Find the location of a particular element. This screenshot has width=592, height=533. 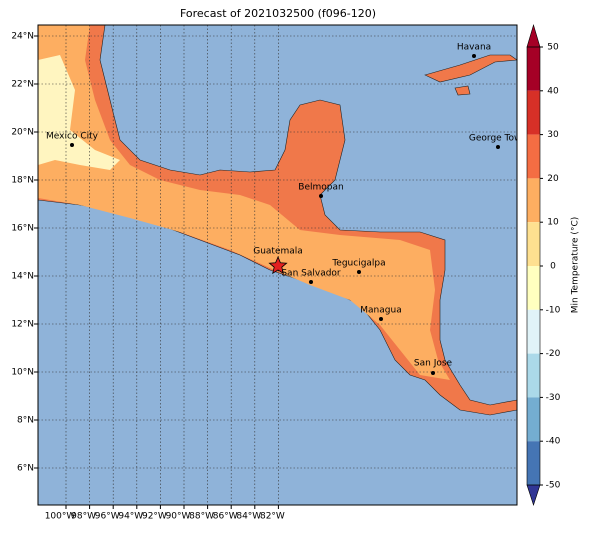

x-tick-label: 82°W is located at coordinates (272, 517).